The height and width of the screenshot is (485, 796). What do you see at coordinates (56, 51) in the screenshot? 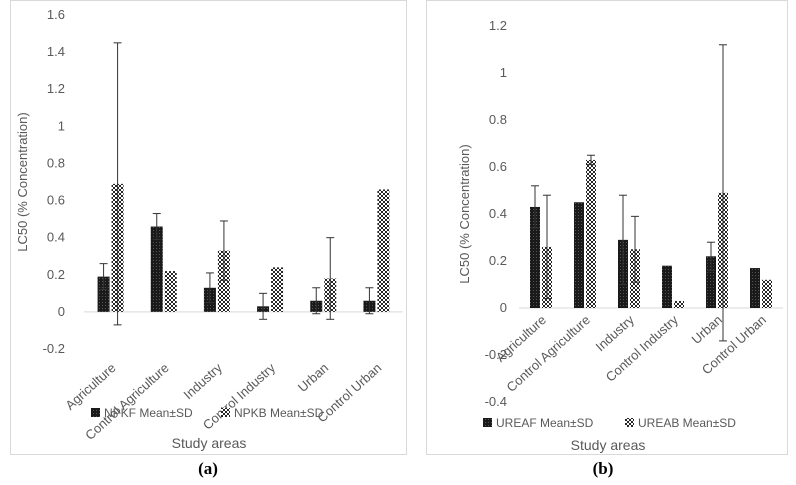
I see `y-tick-label: 1.4` at bounding box center [56, 51].